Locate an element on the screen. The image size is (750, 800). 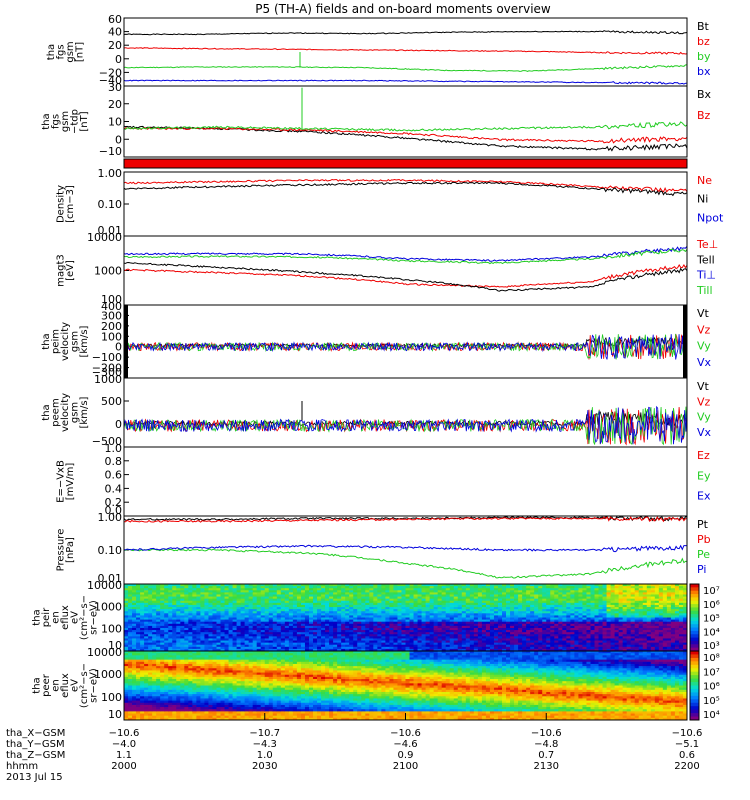
ylabel-0-0: tha is located at coordinates (51, 52).